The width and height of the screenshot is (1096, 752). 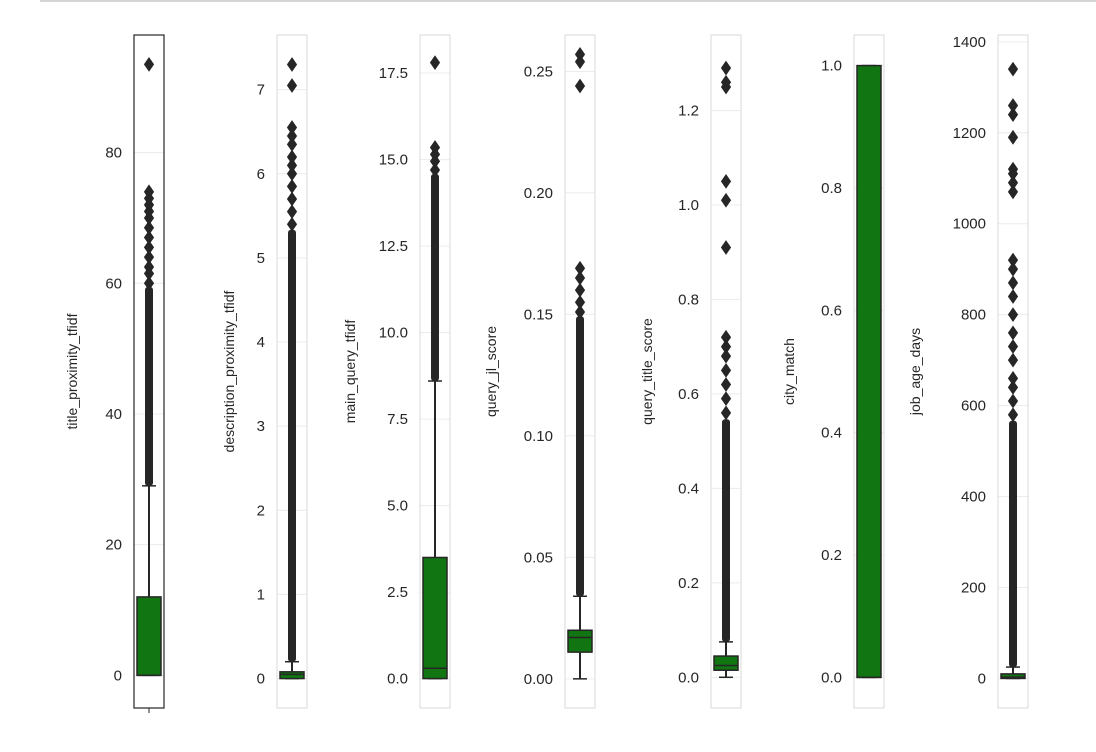 What do you see at coordinates (393, 73) in the screenshot?
I see `y-tick-label: 17.5` at bounding box center [393, 73].